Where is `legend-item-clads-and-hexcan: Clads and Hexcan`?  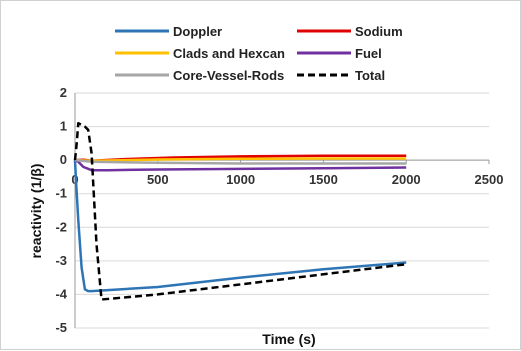
legend-item-clads-and-hexcan: Clads and Hexcan is located at coordinates (200, 53).